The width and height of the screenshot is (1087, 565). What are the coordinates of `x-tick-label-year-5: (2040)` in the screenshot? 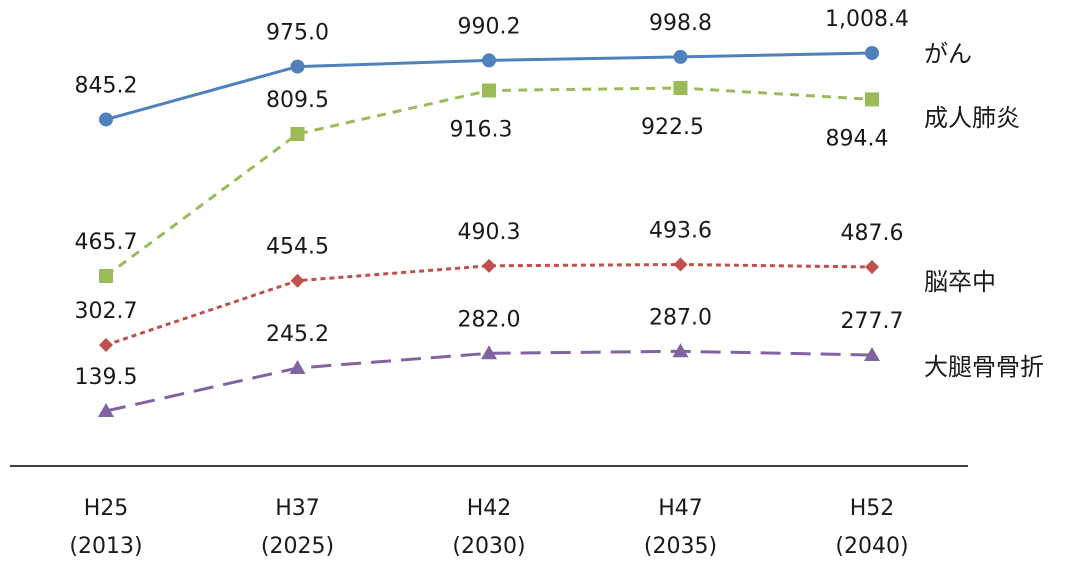 It's located at (871, 546).